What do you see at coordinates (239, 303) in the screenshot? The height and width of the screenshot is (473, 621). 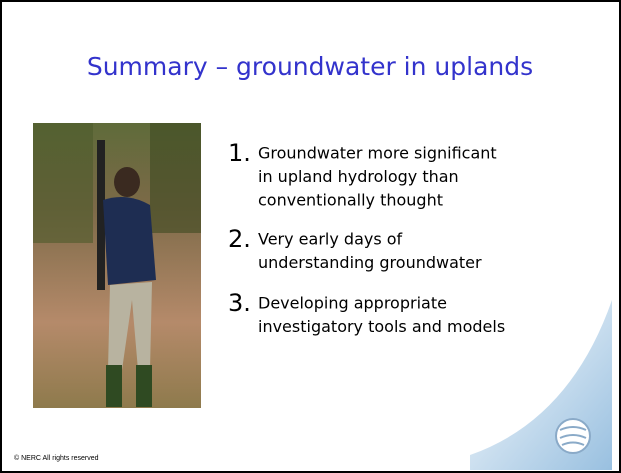 I see `item-number: 3.` at bounding box center [239, 303].